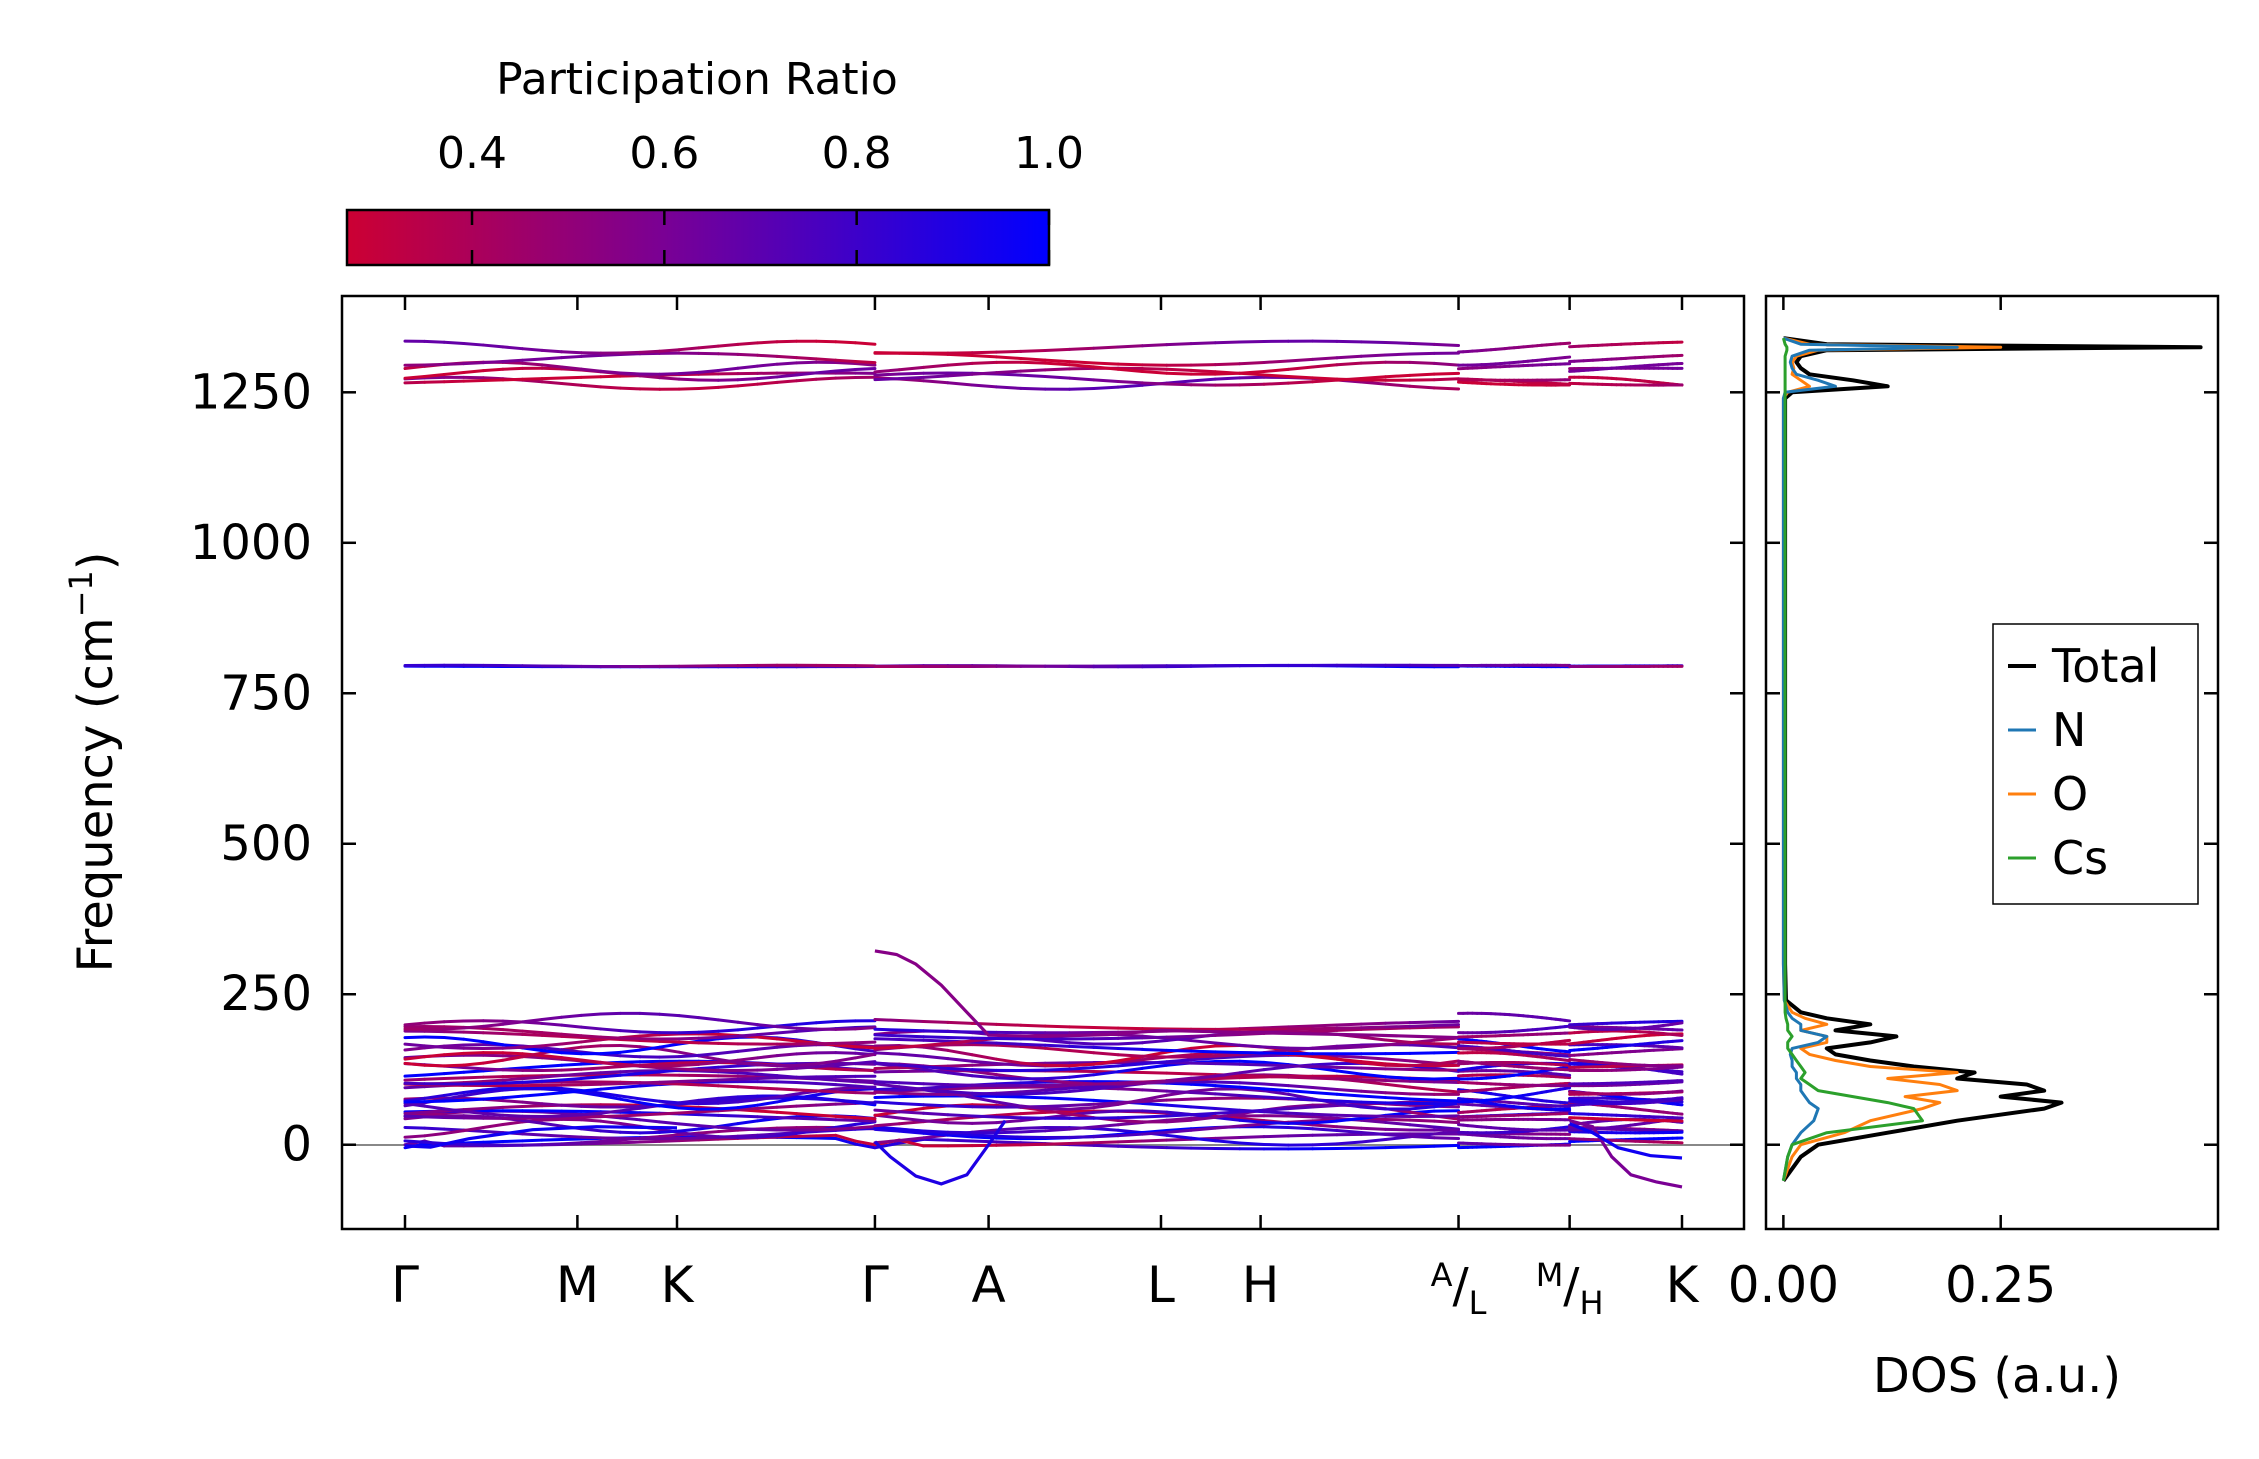 This screenshot has width=2259, height=1459. I want to click on kpoint-label: H, so click(1261, 1285).